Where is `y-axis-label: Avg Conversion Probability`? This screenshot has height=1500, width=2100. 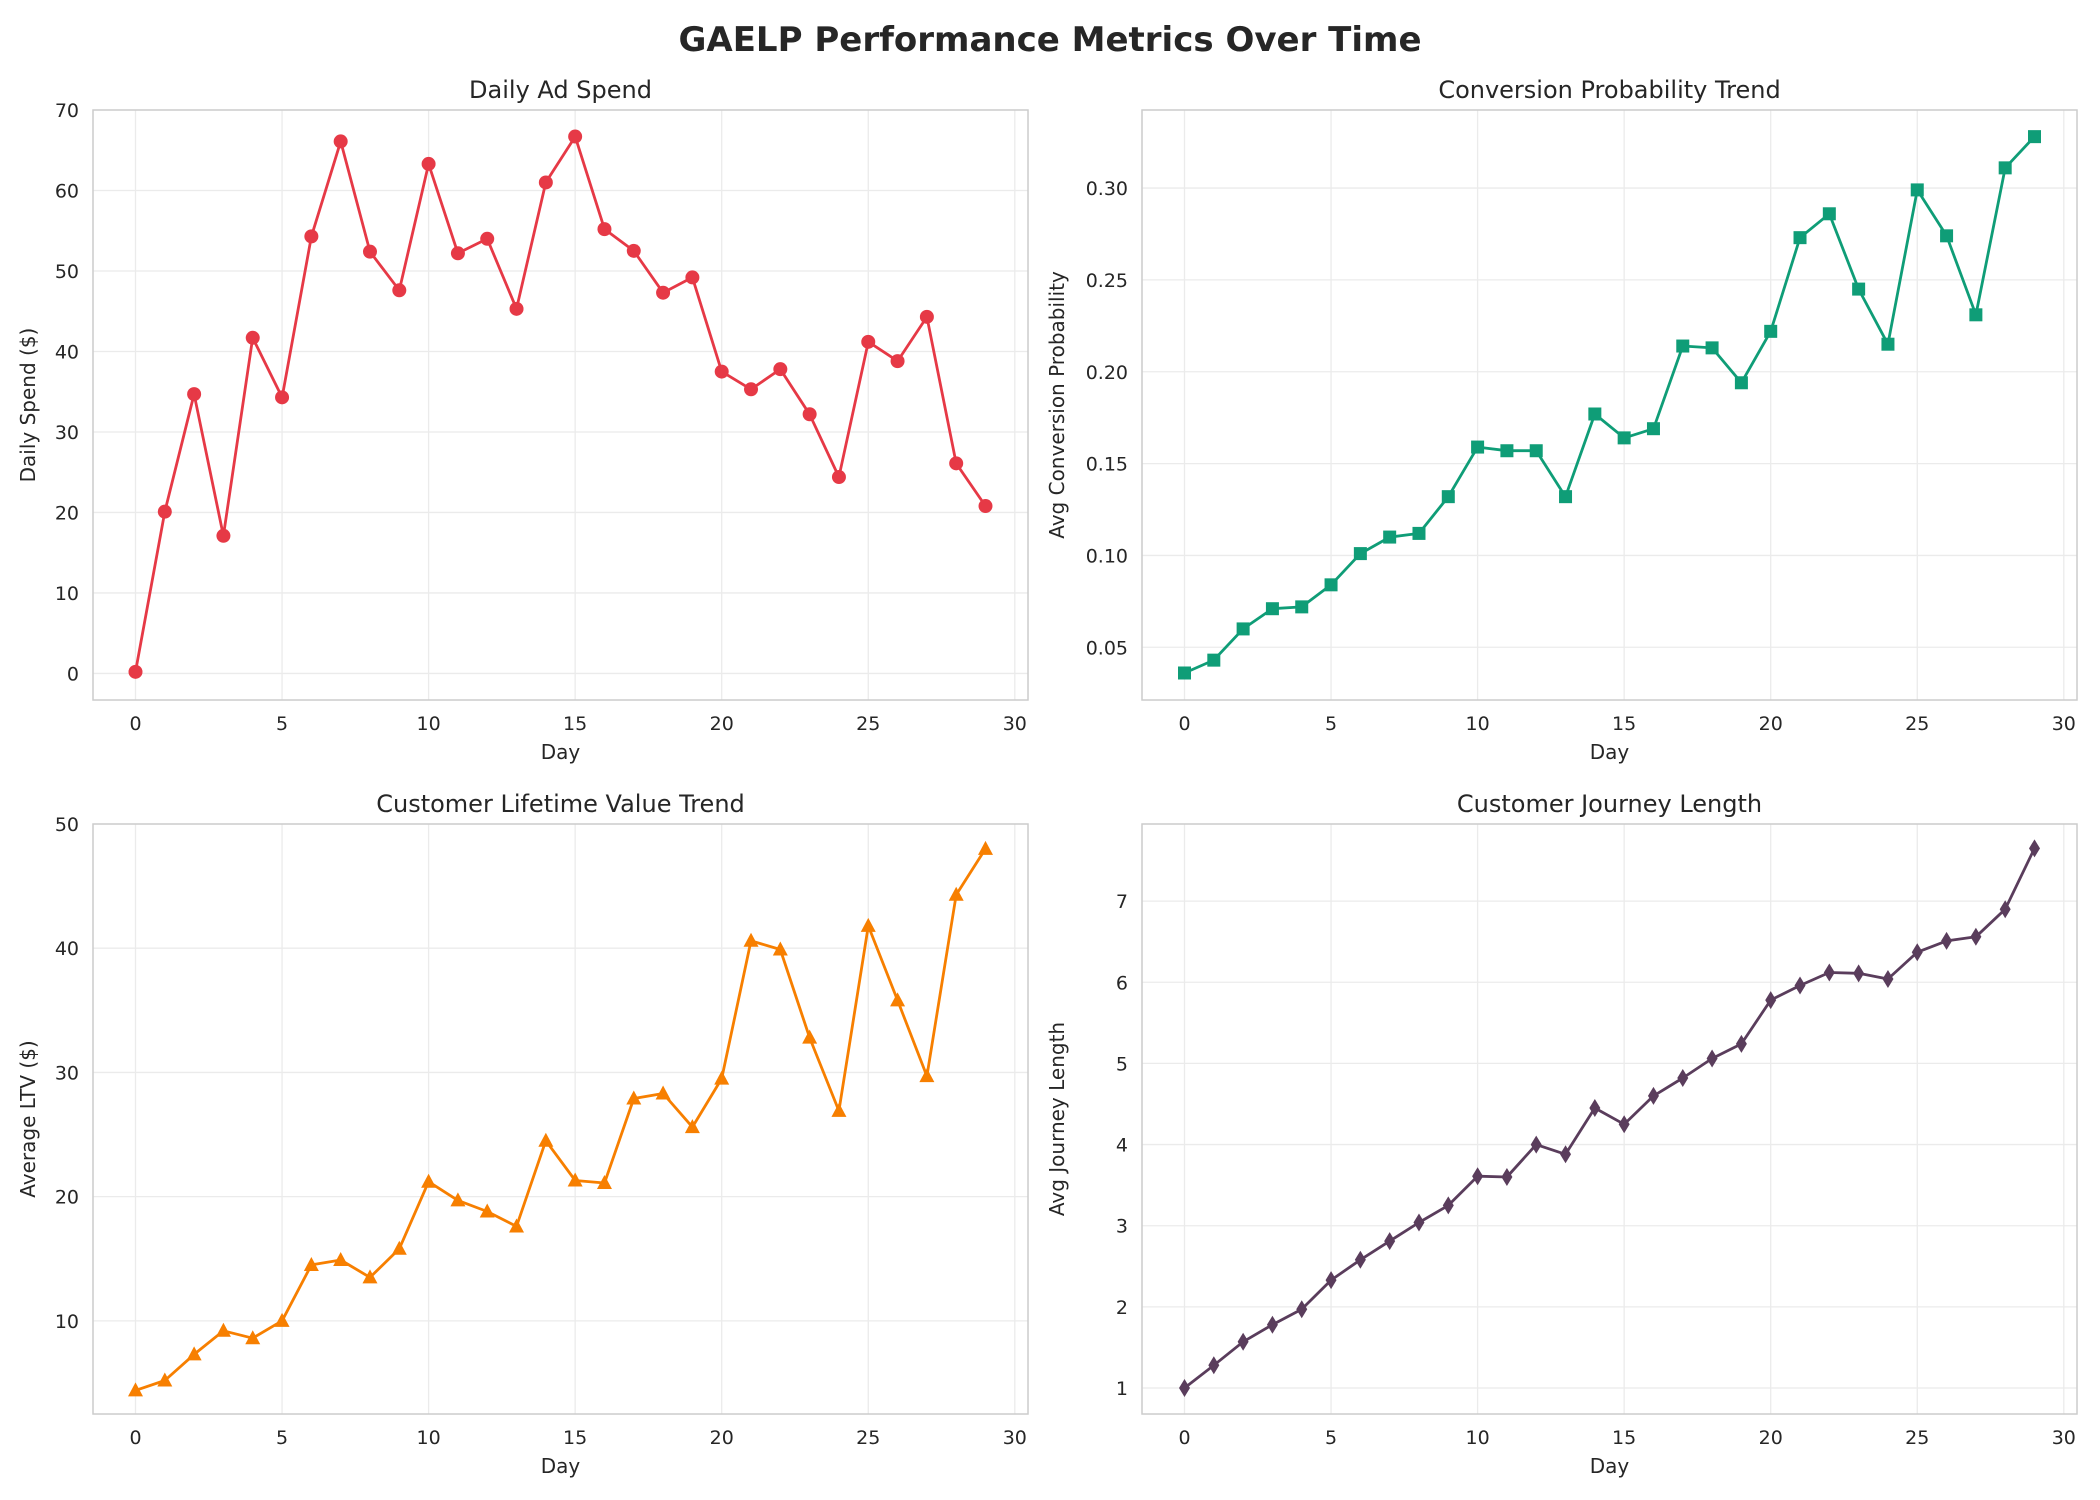 y-axis-label: Avg Conversion Probability is located at coordinates (1057, 405).